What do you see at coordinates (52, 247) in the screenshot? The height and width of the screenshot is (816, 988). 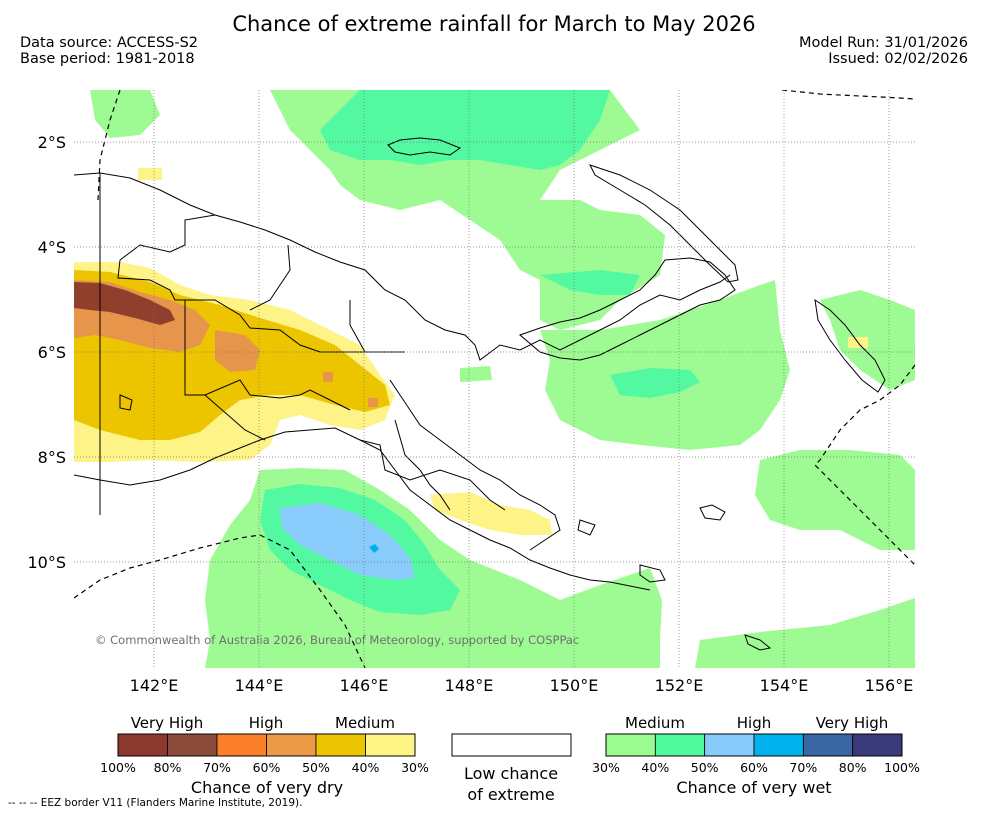 I see `lat-tick-label: 4°S` at bounding box center [52, 247].